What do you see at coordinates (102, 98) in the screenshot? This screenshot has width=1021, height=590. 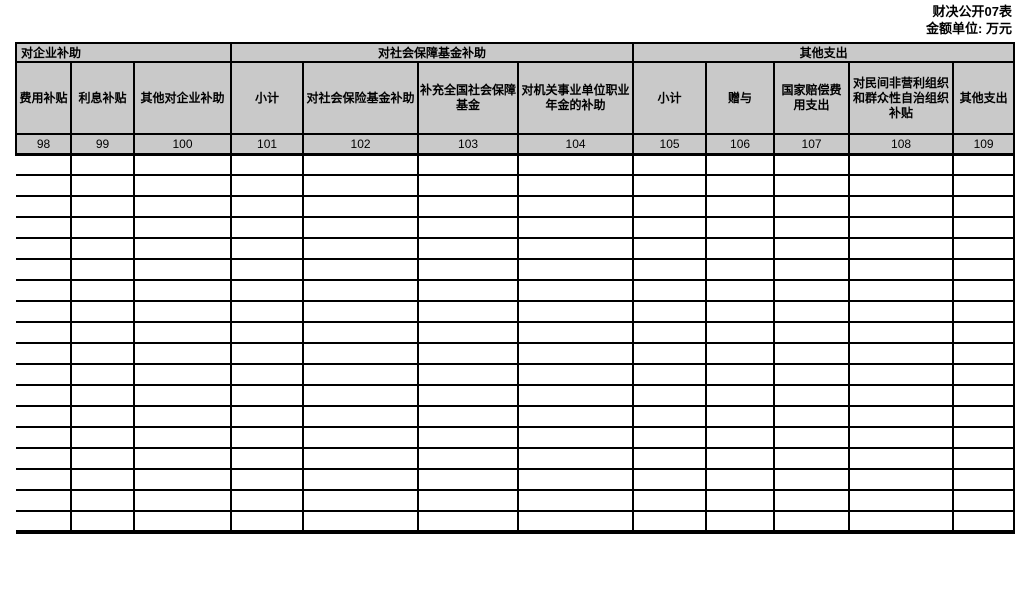 I see `column-header-interest-subsidy: 利息补贴` at bounding box center [102, 98].